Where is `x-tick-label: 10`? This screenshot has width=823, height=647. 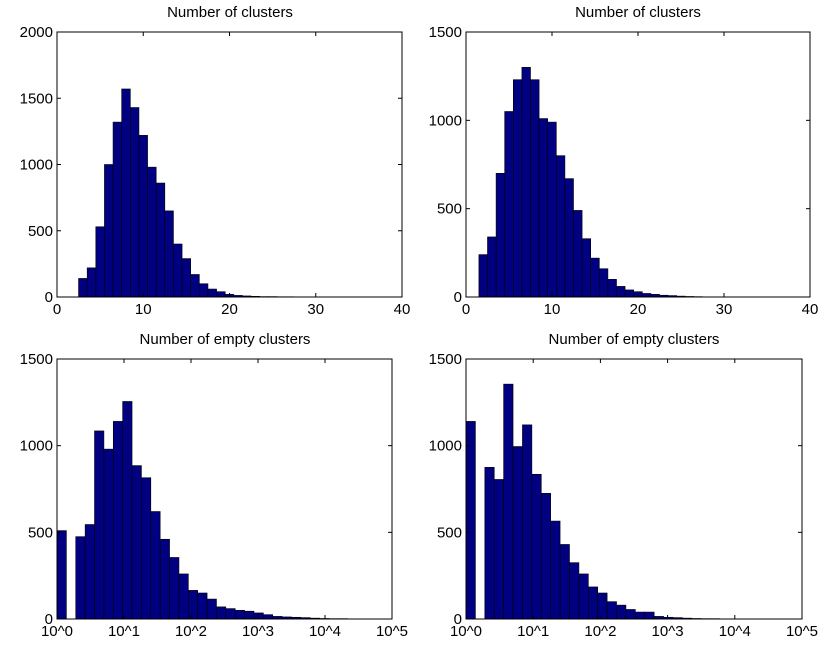
x-tick-label: 10 is located at coordinates (143, 309).